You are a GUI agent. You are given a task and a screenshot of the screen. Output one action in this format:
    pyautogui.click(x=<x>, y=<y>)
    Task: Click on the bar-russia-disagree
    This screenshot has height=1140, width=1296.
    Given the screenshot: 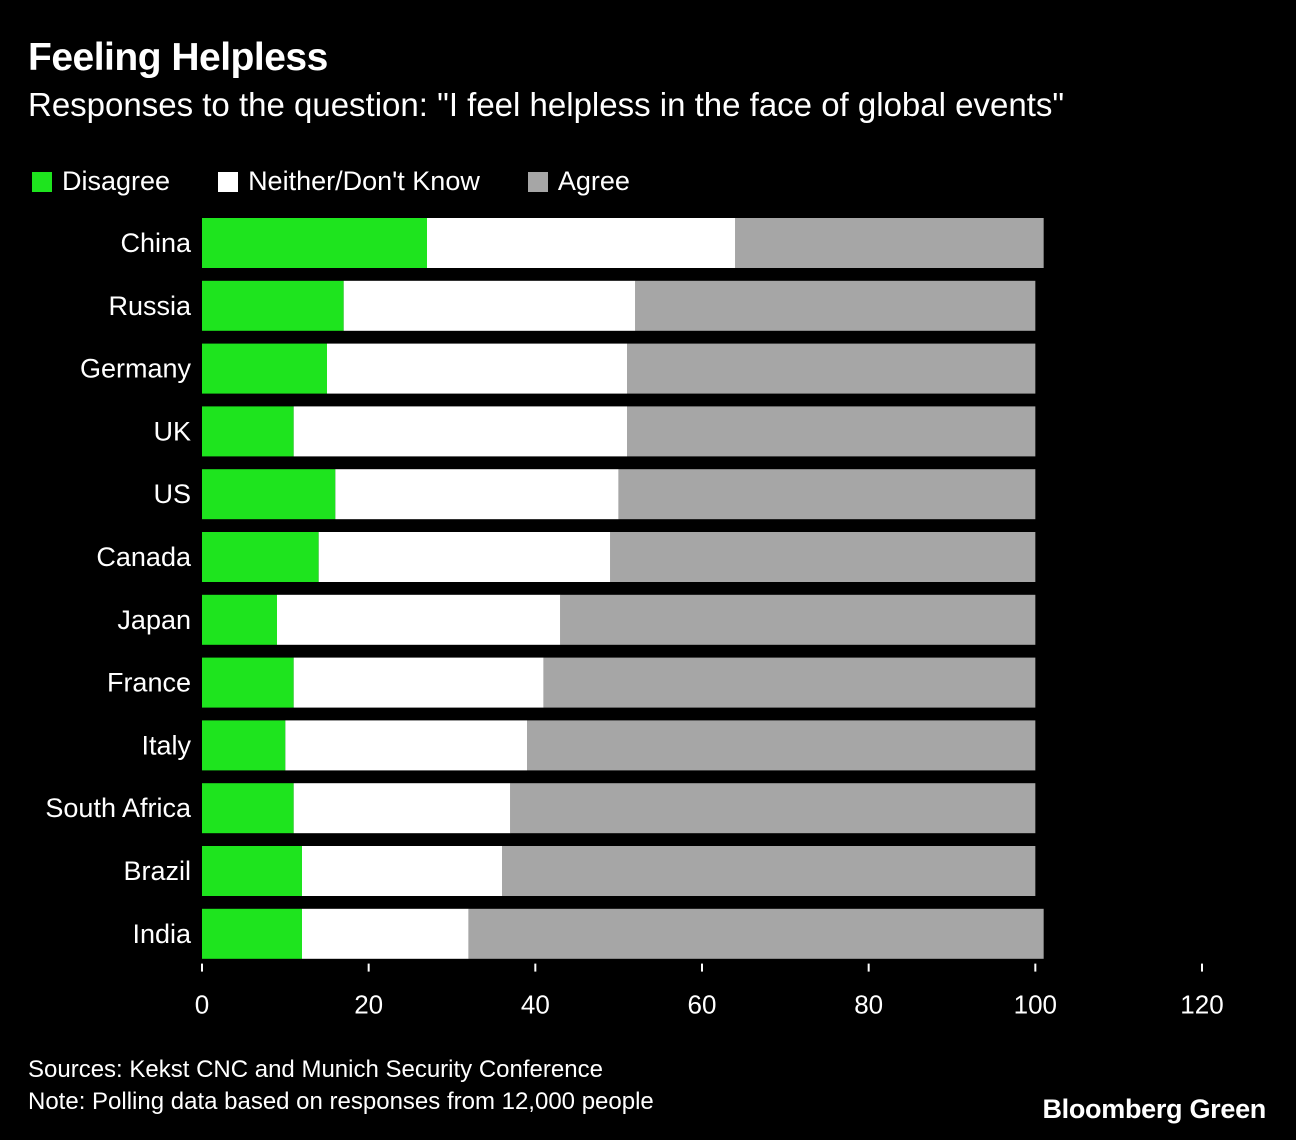 What is the action you would take?
    pyautogui.click(x=273, y=305)
    